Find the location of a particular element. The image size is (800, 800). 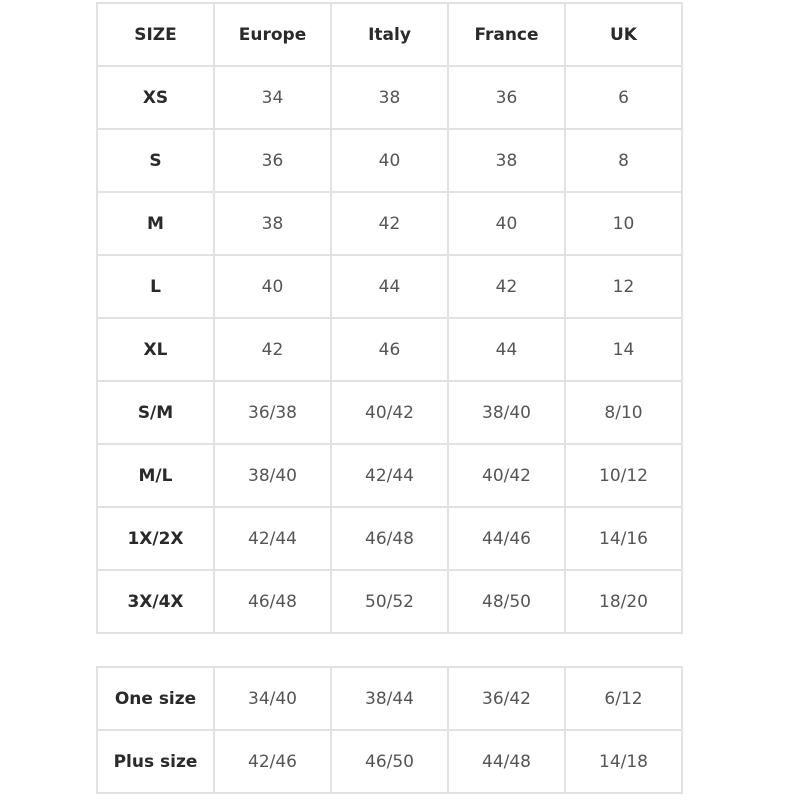

table-row: S/M 36/38 40/42 38/40 8/10 is located at coordinates (389, 412).